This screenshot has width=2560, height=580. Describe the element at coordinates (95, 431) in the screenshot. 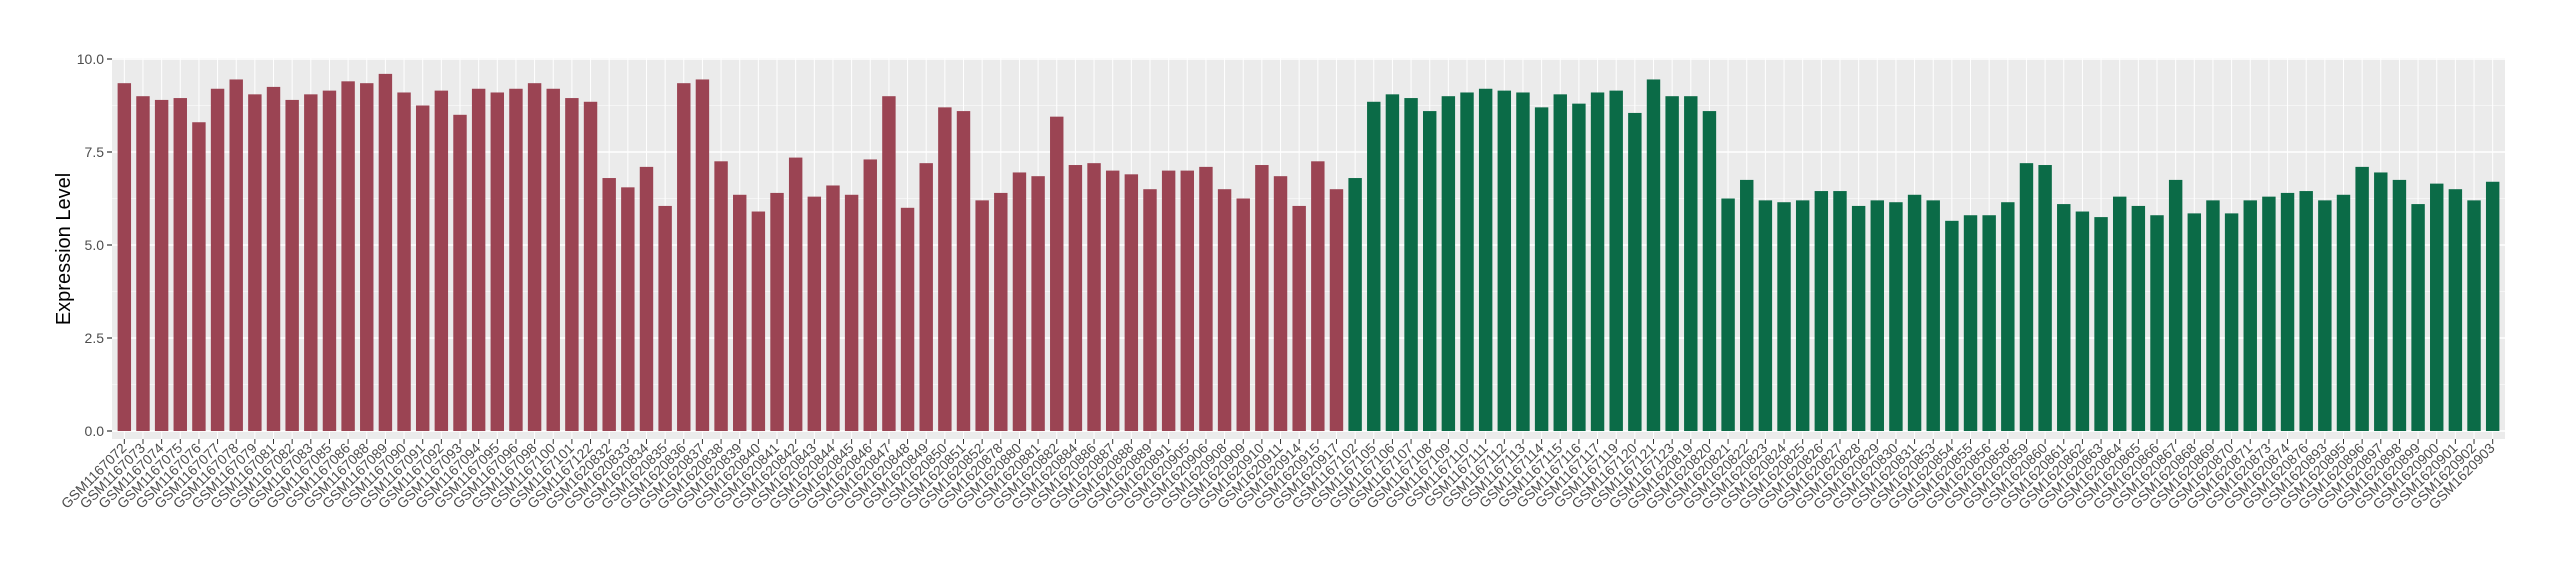

I see `y-tick-label: 0.0` at that location.